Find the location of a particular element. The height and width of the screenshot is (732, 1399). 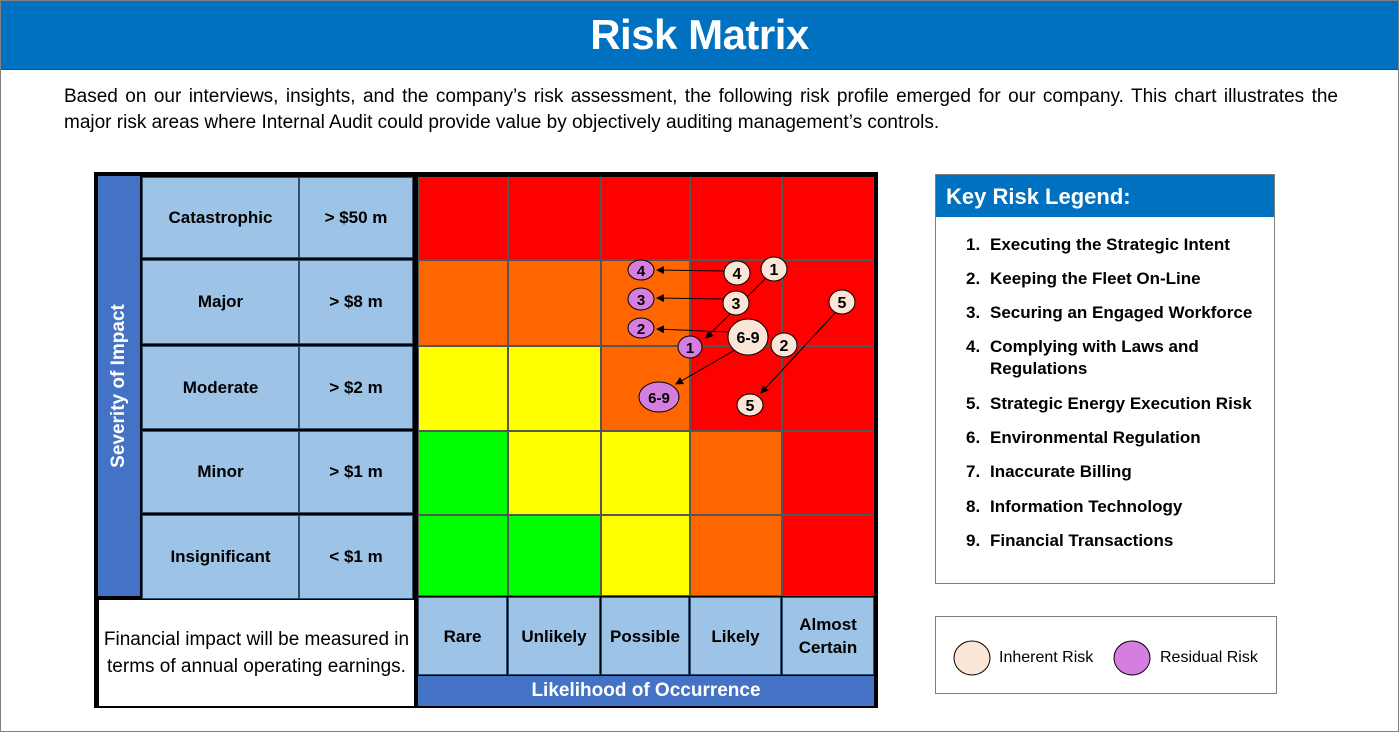

inherent-bubble-1: 1 is located at coordinates (774, 269).